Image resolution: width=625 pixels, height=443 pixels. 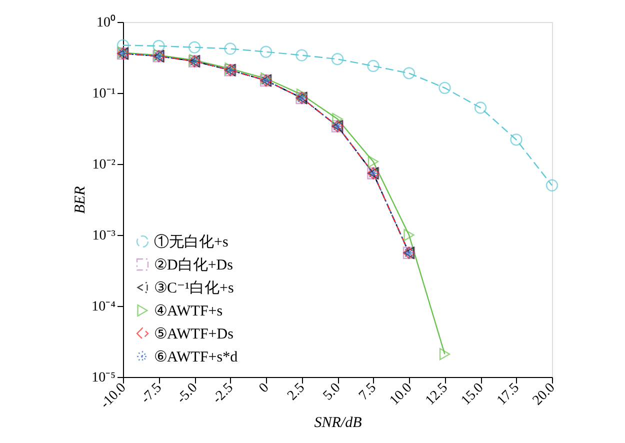 What do you see at coordinates (194, 288) in the screenshot?
I see `legend-label: ③C⁻¹白化+s` at bounding box center [194, 288].